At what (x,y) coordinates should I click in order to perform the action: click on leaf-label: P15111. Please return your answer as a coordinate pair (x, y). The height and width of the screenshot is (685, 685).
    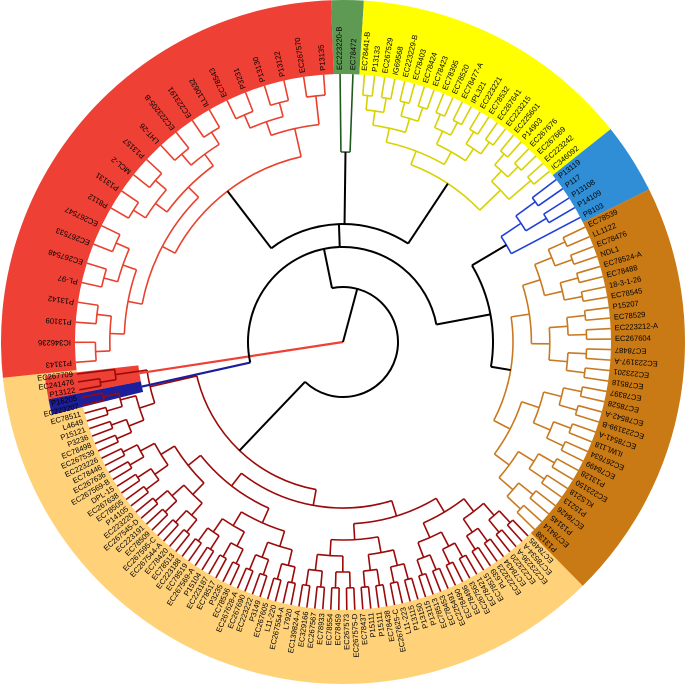
    Looking at the image, I should click on (380, 624).